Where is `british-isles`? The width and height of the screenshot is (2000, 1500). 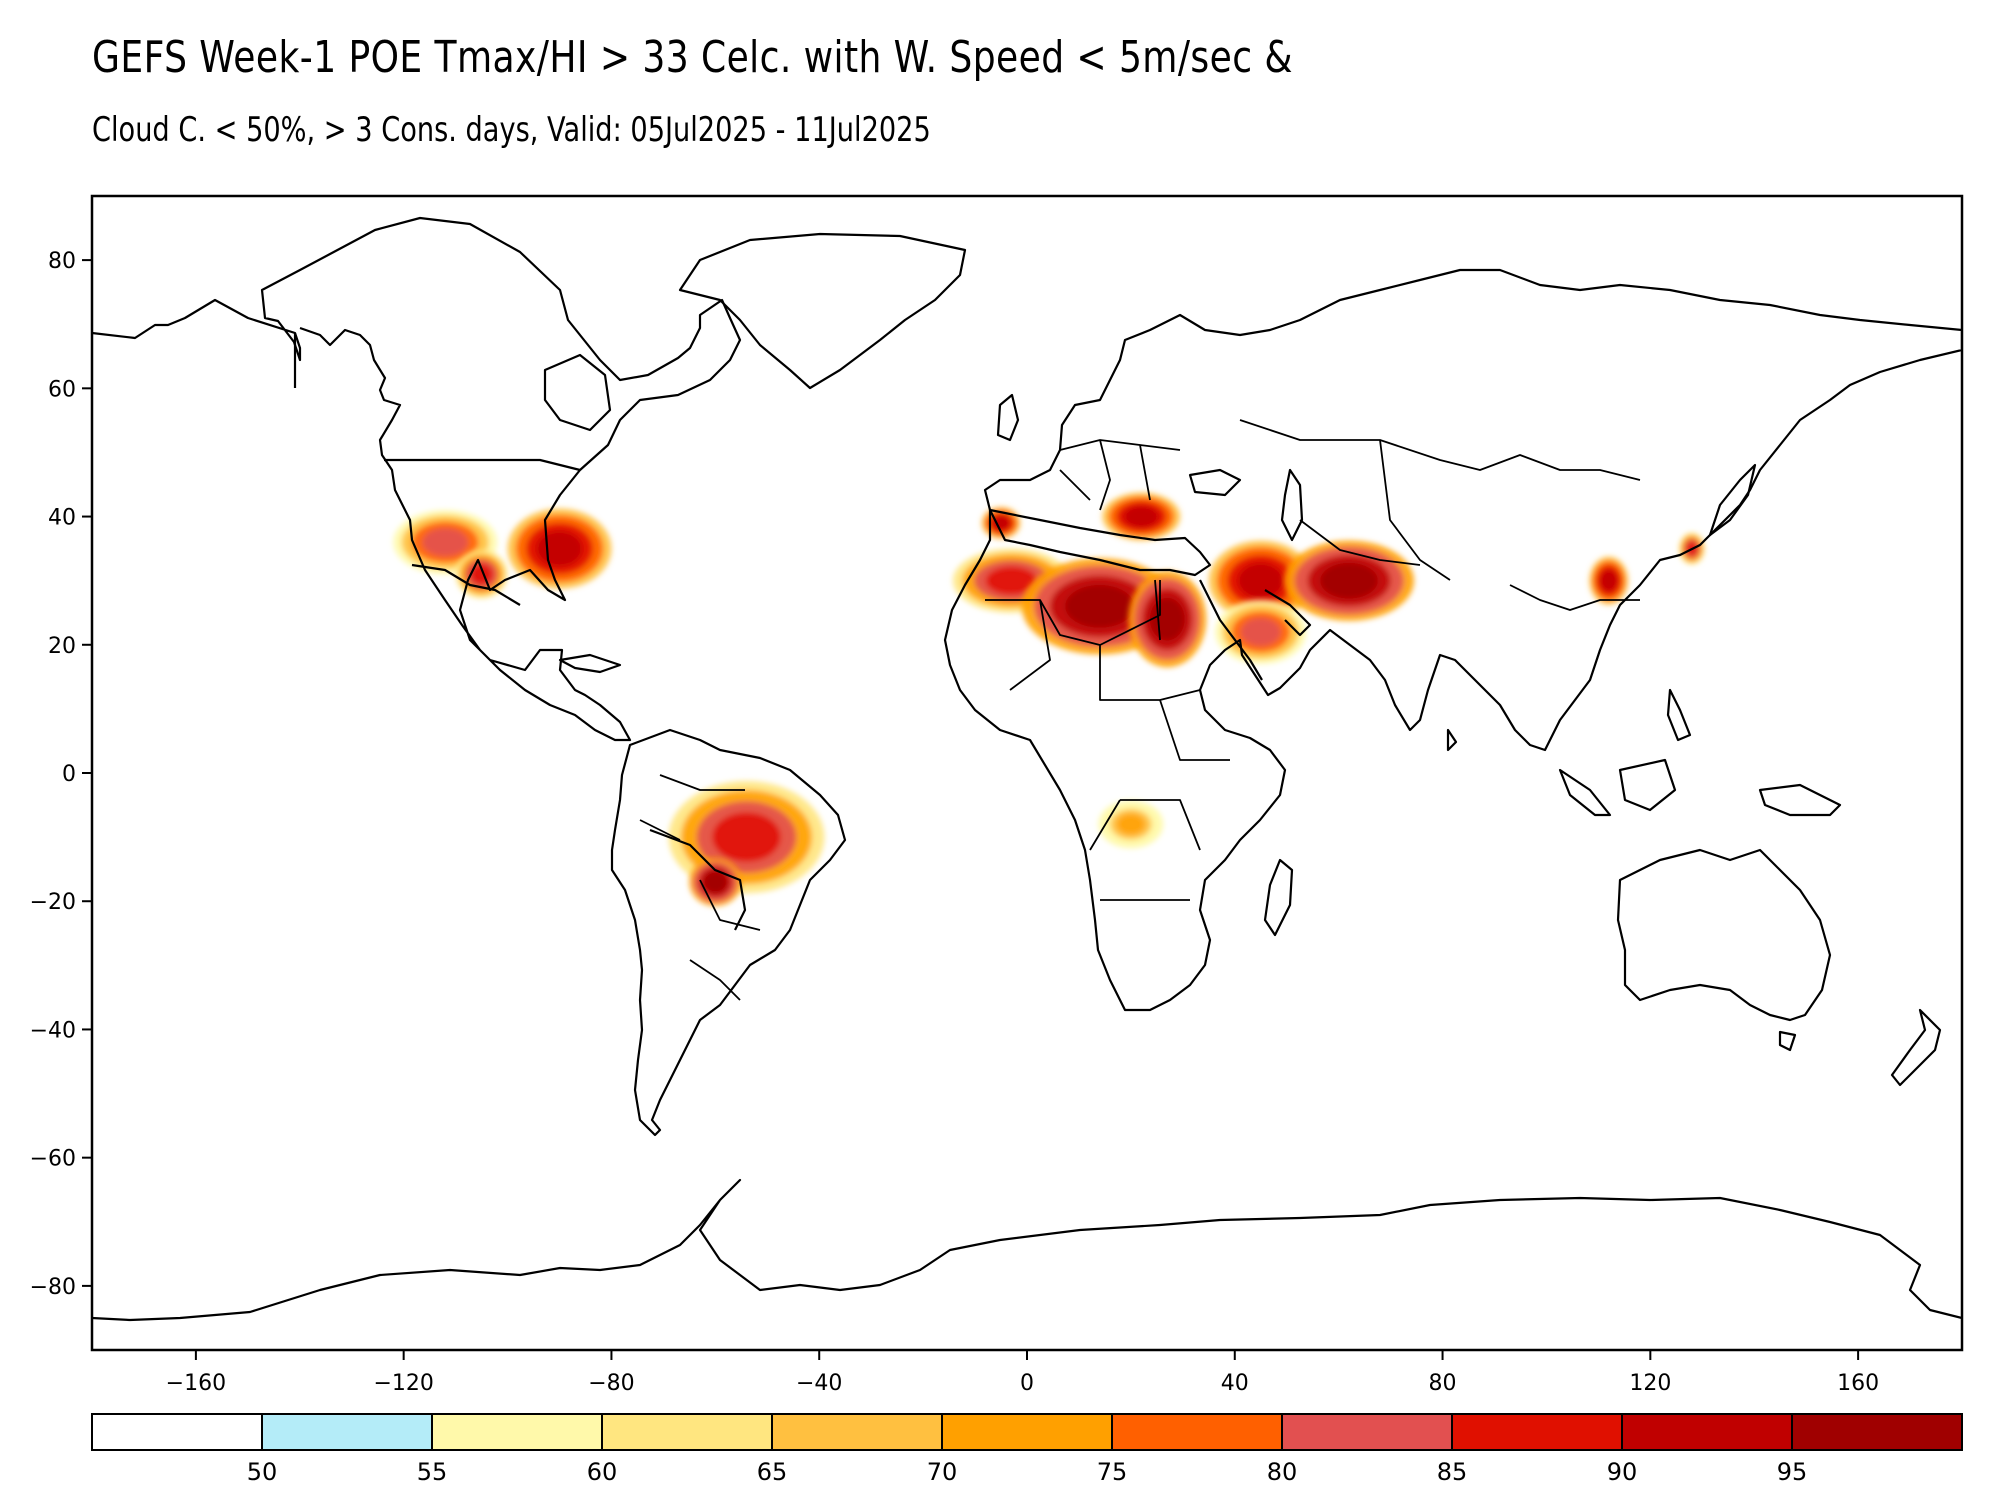
british-isles is located at coordinates (1008, 417).